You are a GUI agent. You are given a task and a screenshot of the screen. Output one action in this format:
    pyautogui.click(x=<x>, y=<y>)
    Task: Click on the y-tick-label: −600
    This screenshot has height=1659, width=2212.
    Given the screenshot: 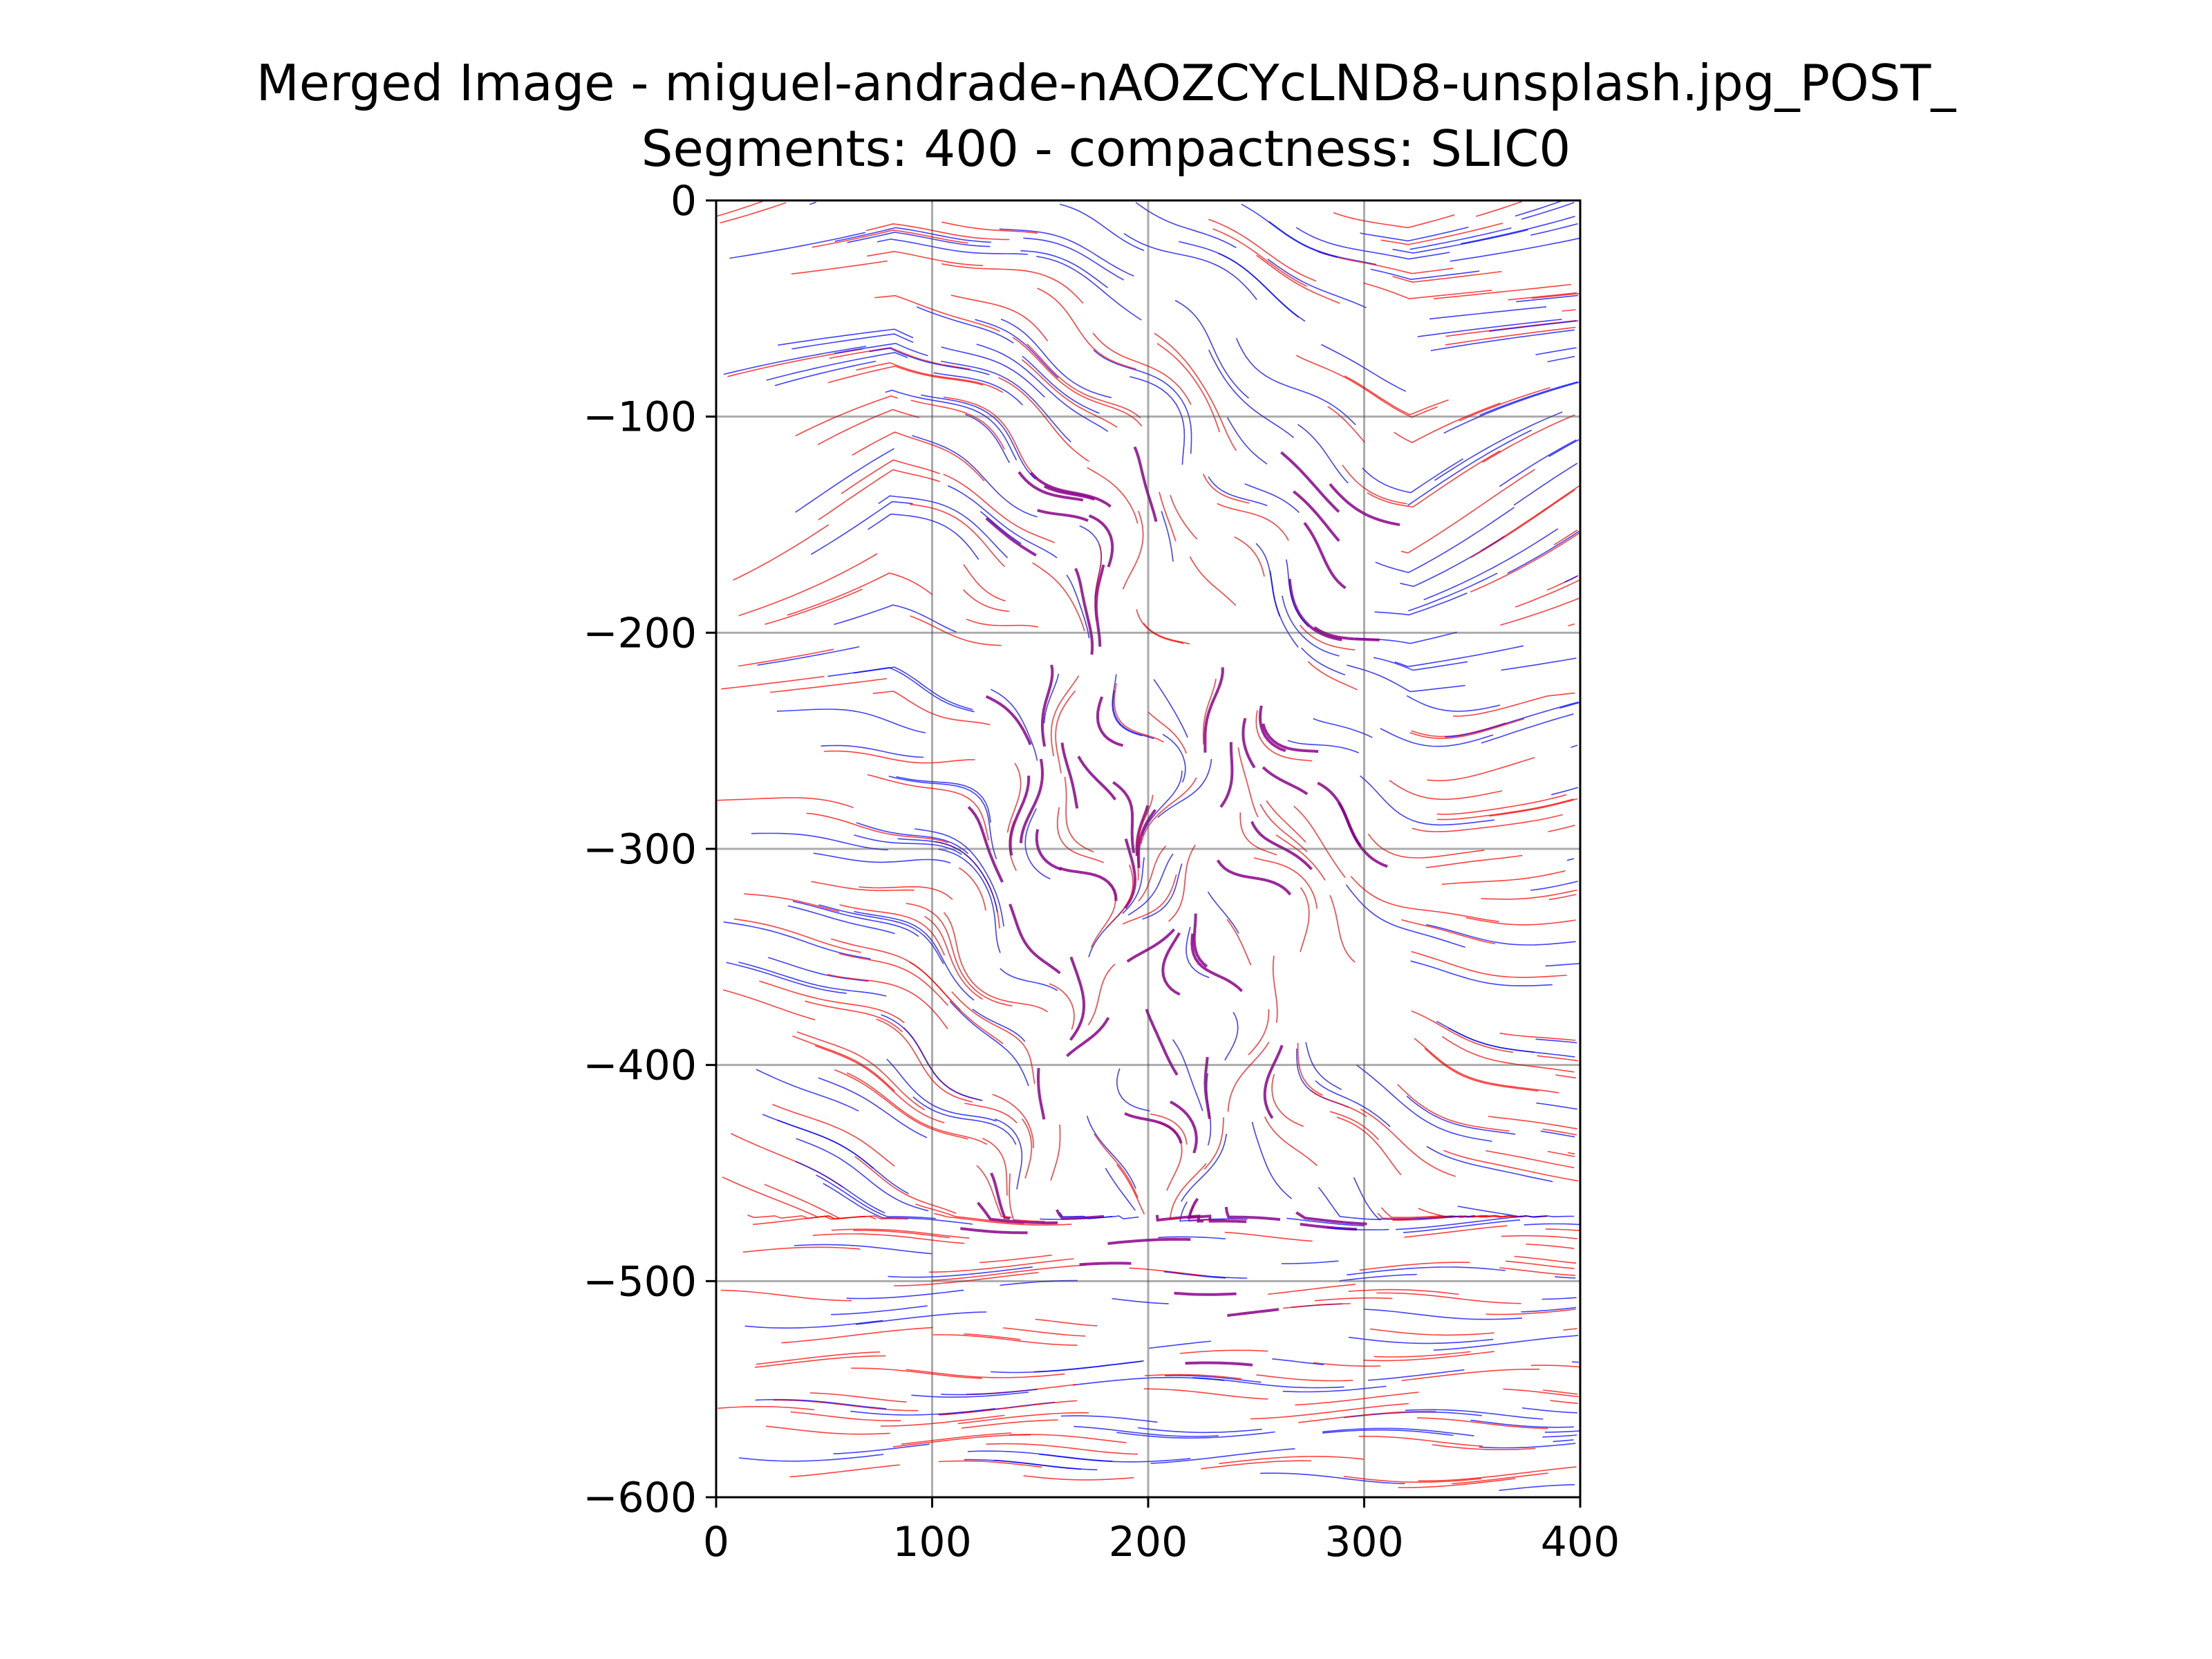 What is the action you would take?
    pyautogui.click(x=640, y=1498)
    